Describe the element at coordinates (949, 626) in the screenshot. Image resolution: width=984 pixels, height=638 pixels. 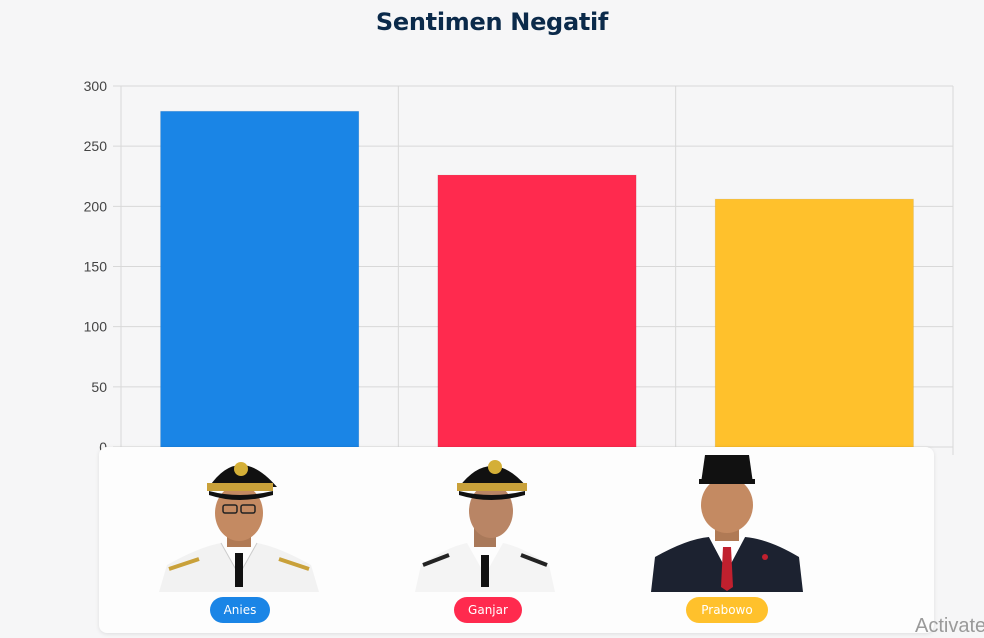
I see `activate-watermark: Activate` at that location.